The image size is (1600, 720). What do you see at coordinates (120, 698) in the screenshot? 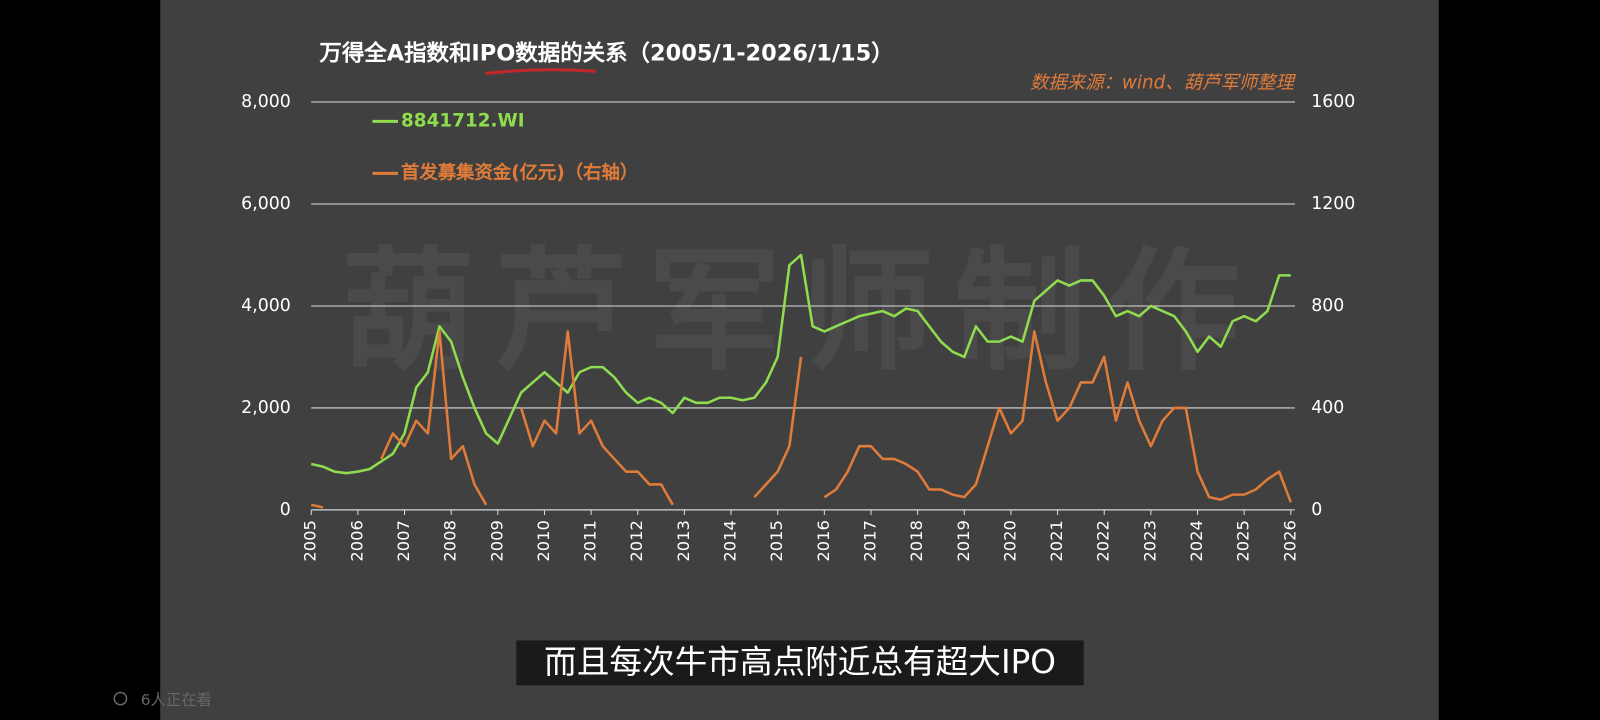
I see `viewer-icon` at bounding box center [120, 698].